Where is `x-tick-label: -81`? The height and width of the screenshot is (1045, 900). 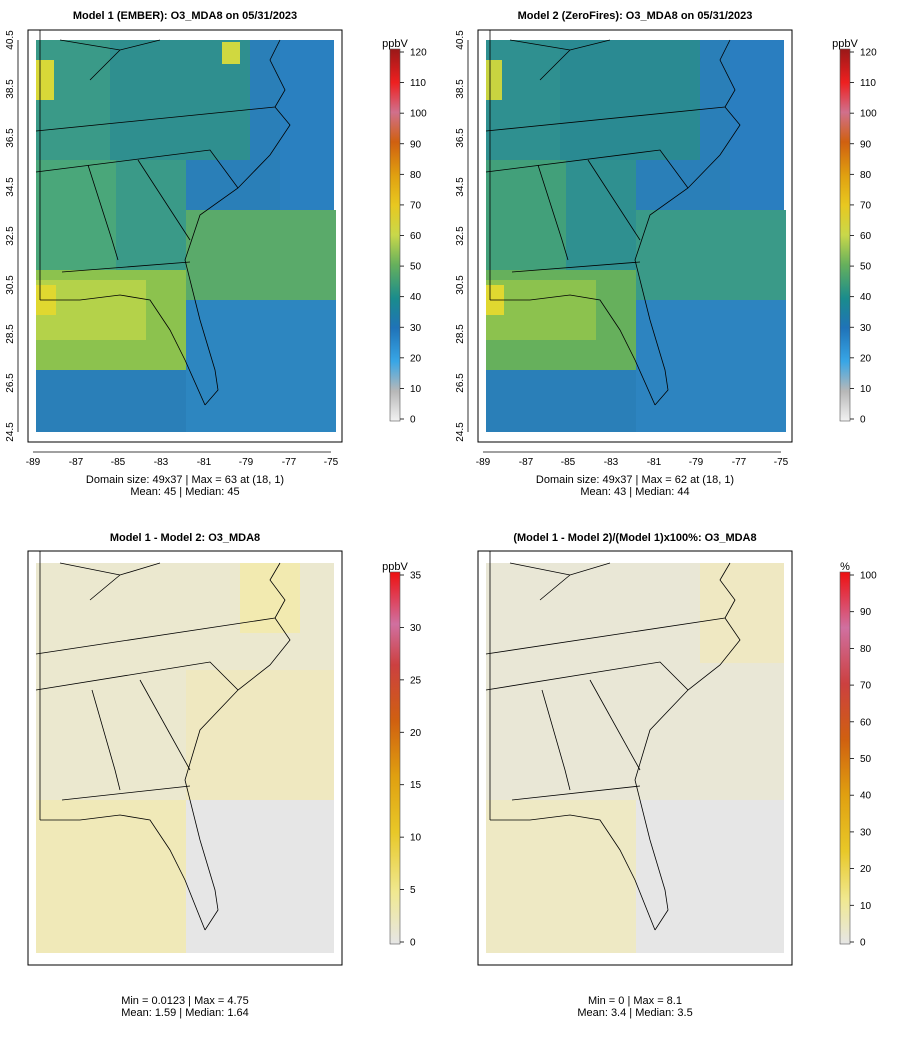 x-tick-label: -81 is located at coordinates (654, 462).